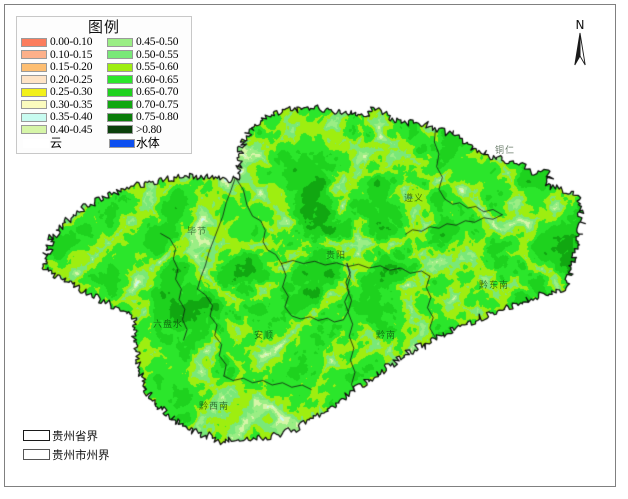 The height and width of the screenshot is (499, 628). What do you see at coordinates (157, 79) in the screenshot?
I see `legend-label: 0.60-0.65` at bounding box center [157, 79].